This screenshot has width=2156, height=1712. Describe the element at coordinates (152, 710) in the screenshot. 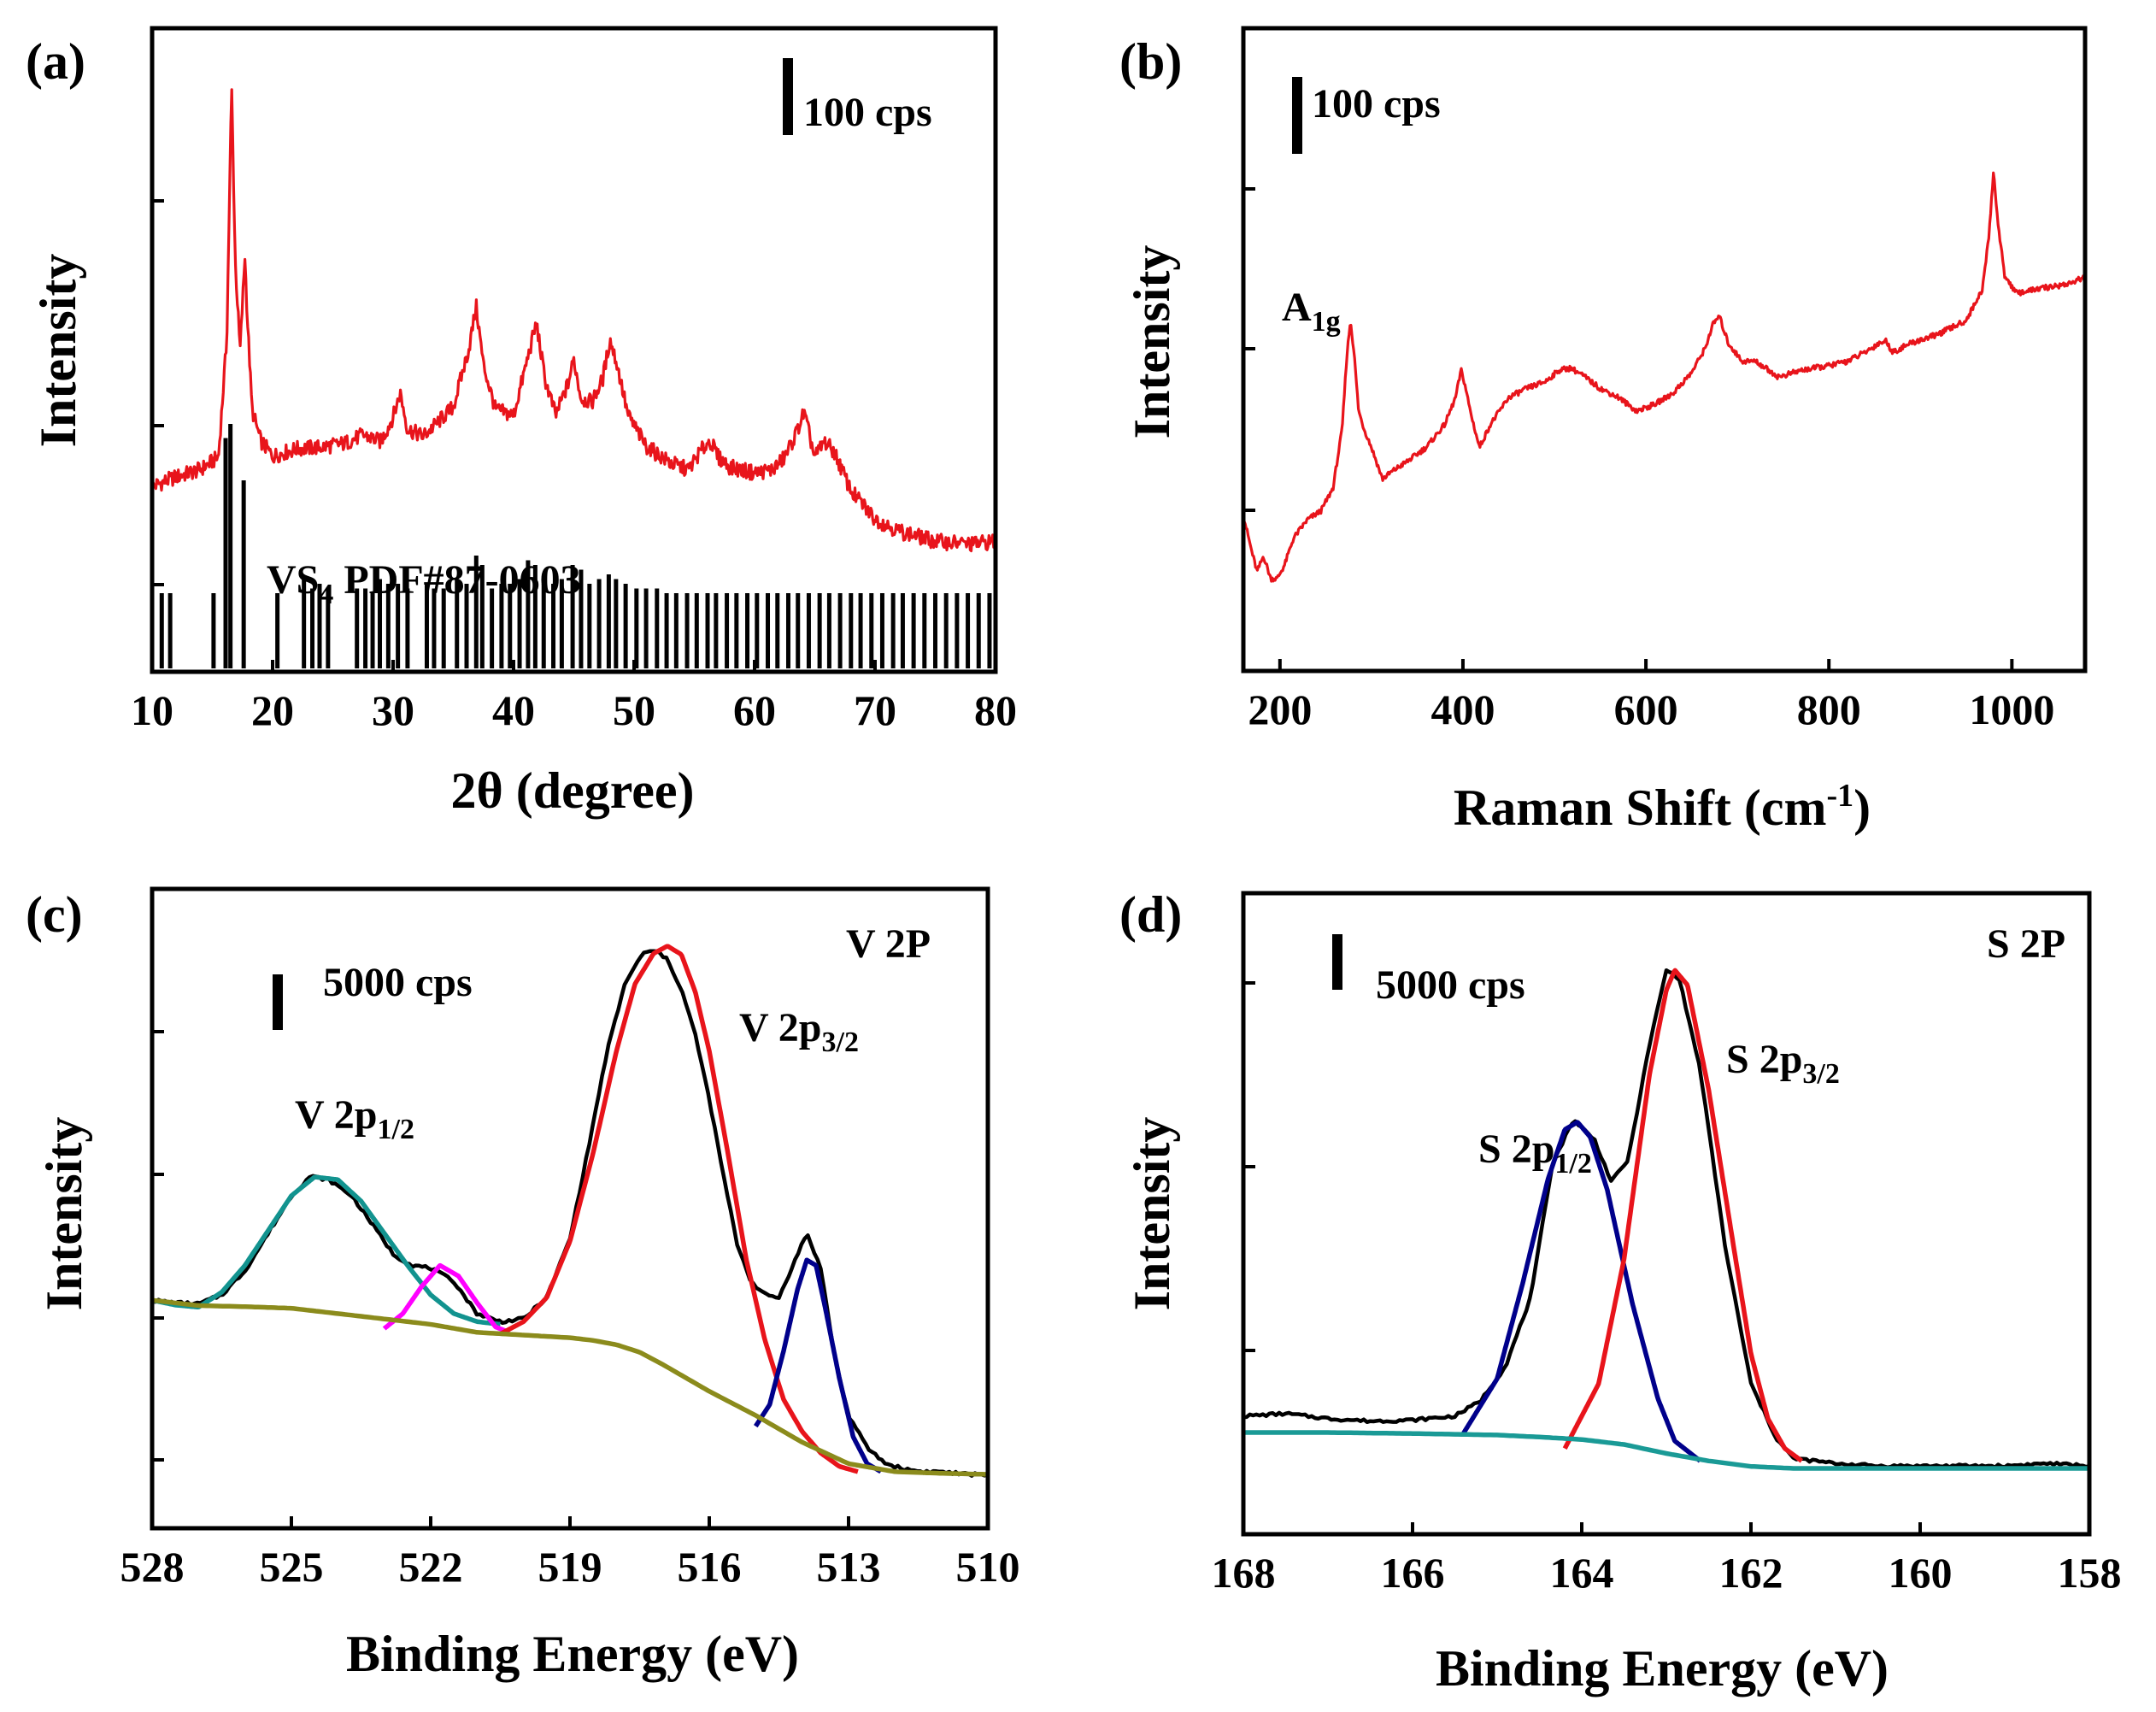

I see `x-tick-label: 10` at that location.